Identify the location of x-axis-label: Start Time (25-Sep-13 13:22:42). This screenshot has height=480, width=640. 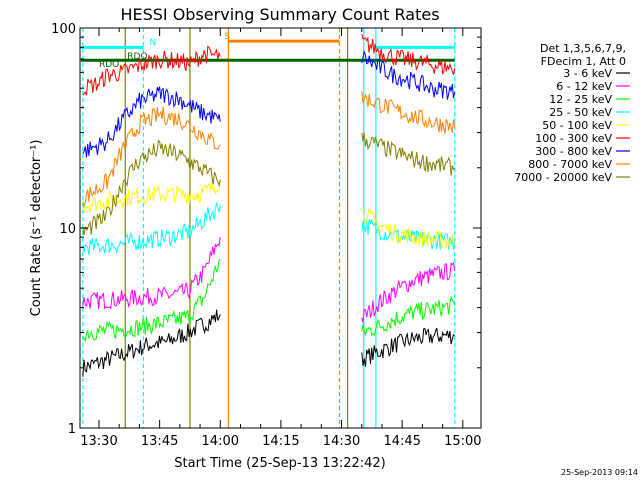
(279, 463).